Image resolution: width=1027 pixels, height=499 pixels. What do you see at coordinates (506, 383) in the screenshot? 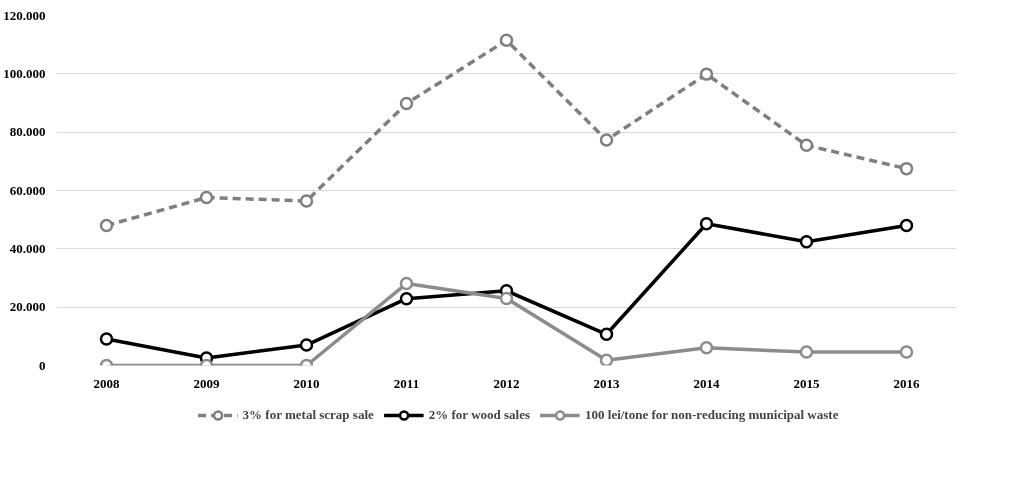
I see `x-tick-label: 2012` at bounding box center [506, 383].